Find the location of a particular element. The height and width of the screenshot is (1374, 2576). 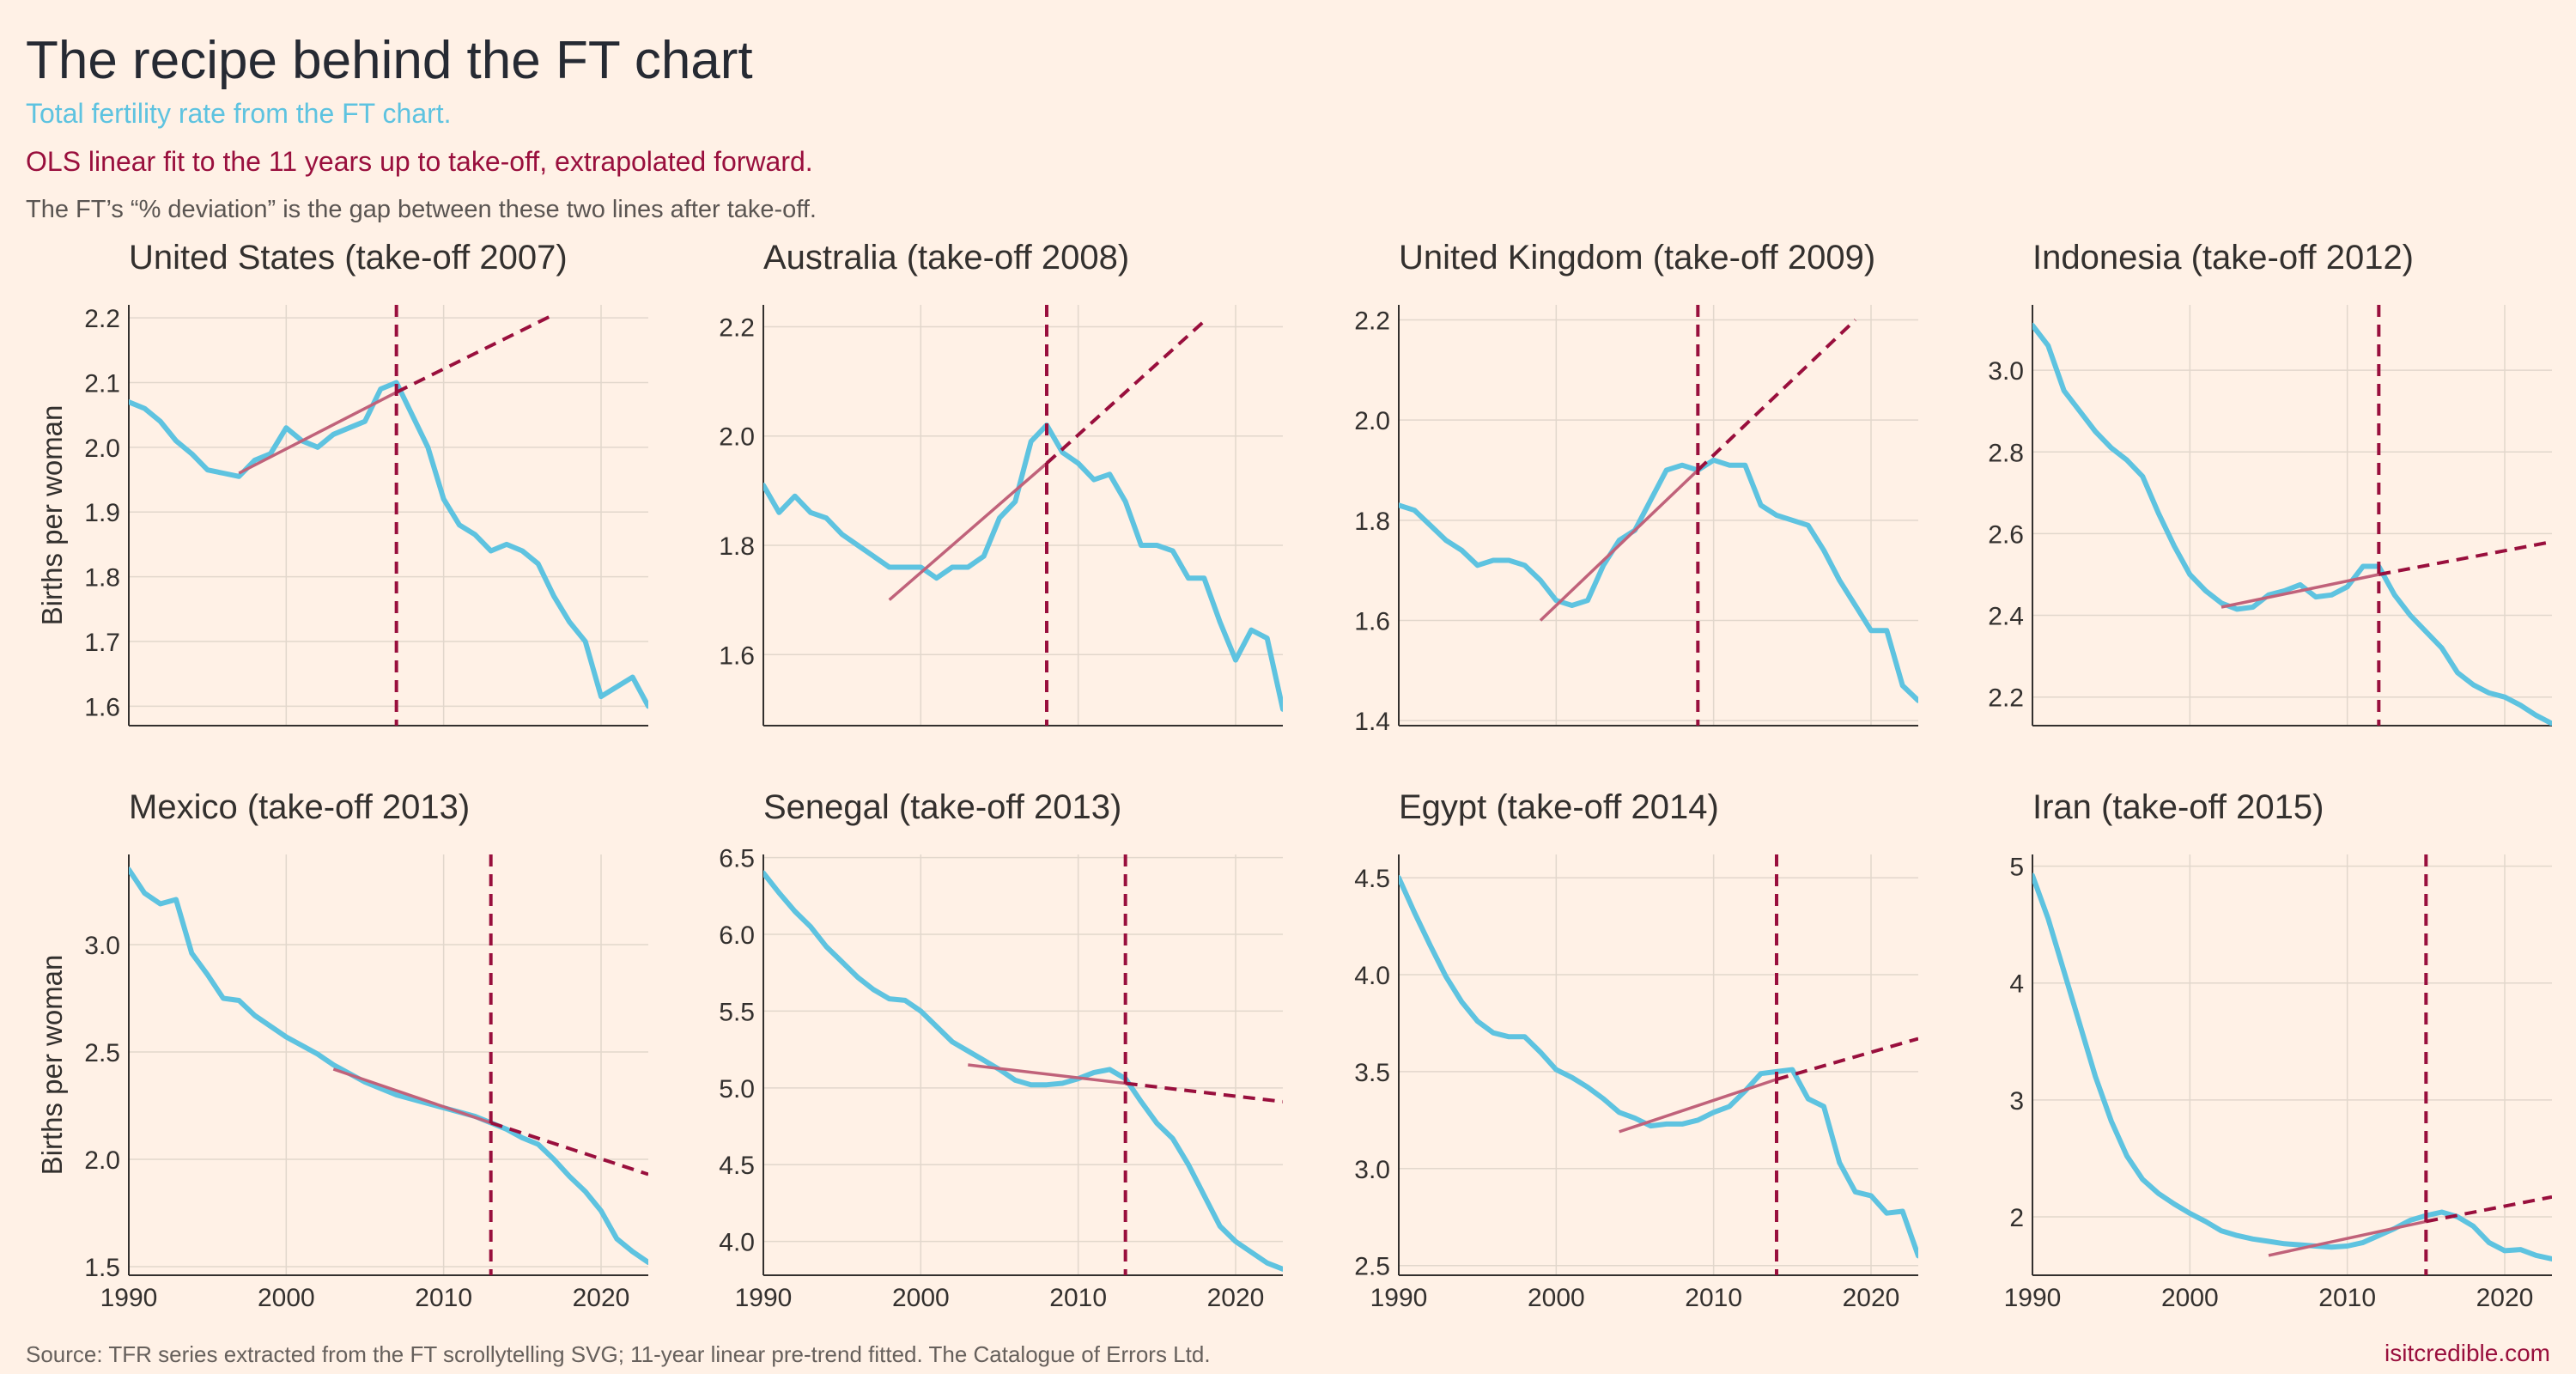

y-tick-label: 5.0 is located at coordinates (737, 1089).